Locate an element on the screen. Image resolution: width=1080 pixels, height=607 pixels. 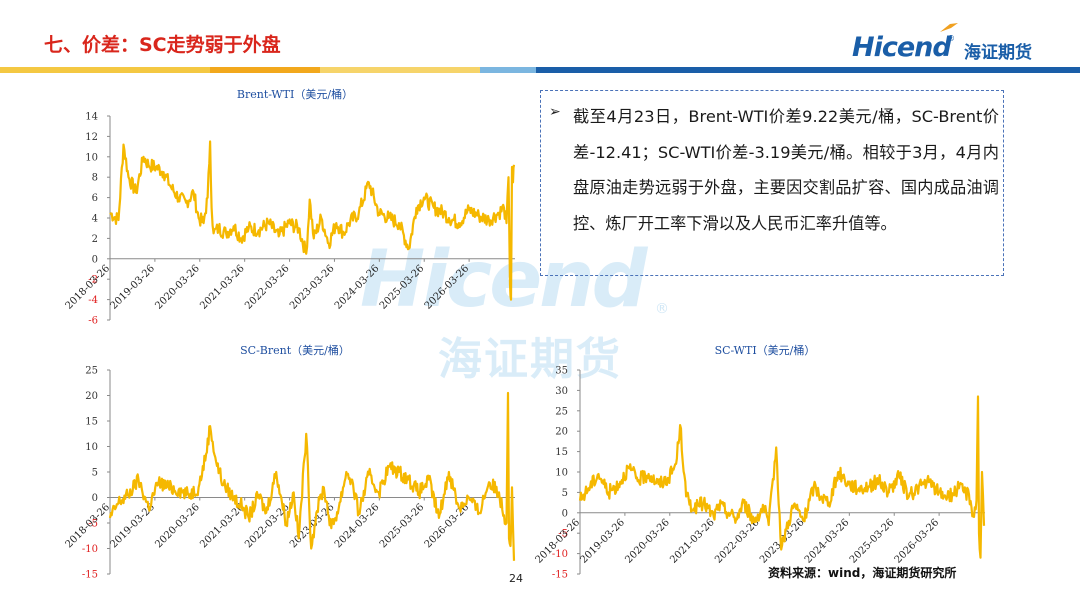
y-tick-label: 35 is located at coordinates (561, 371).